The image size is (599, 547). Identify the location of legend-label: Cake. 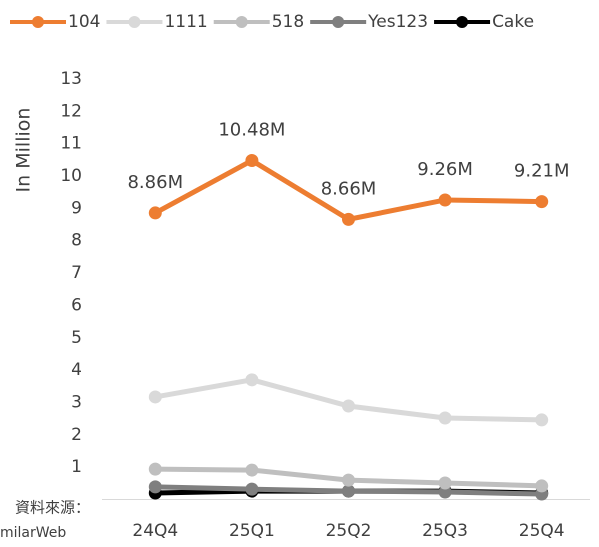
(513, 22).